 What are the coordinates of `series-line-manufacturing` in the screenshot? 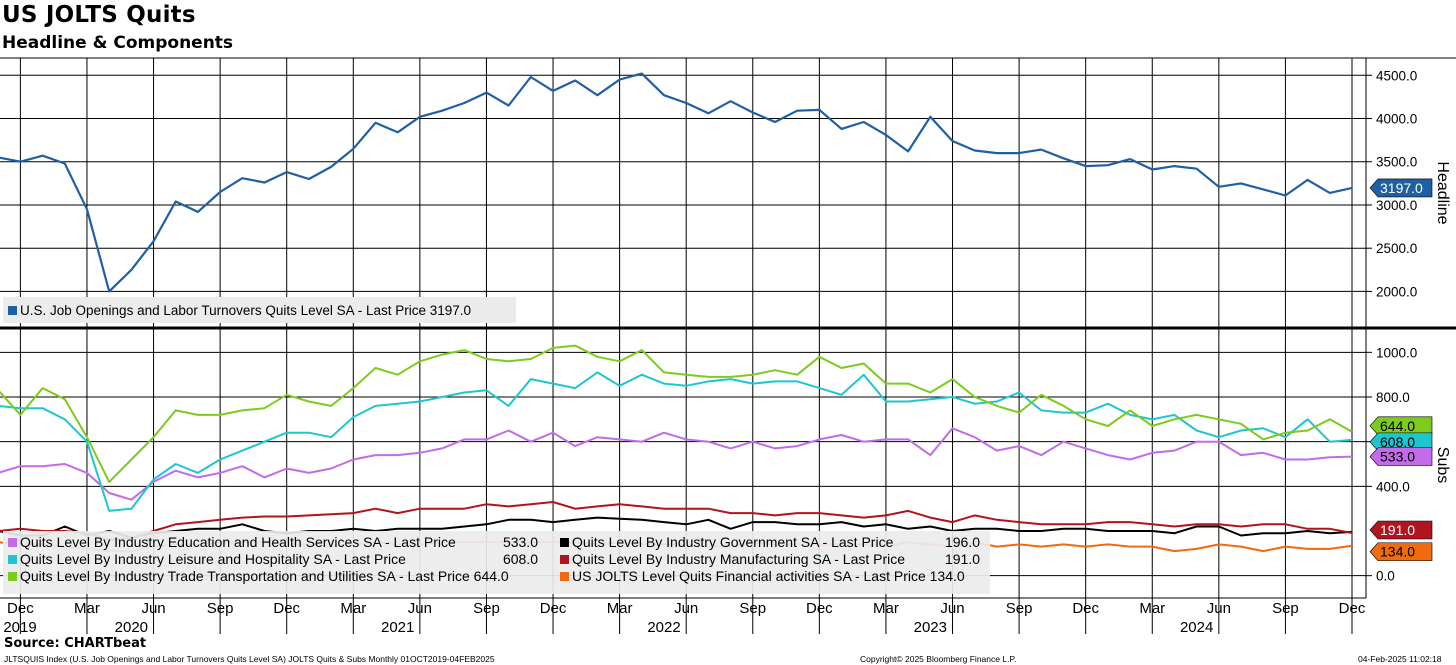 It's located at (676, 521).